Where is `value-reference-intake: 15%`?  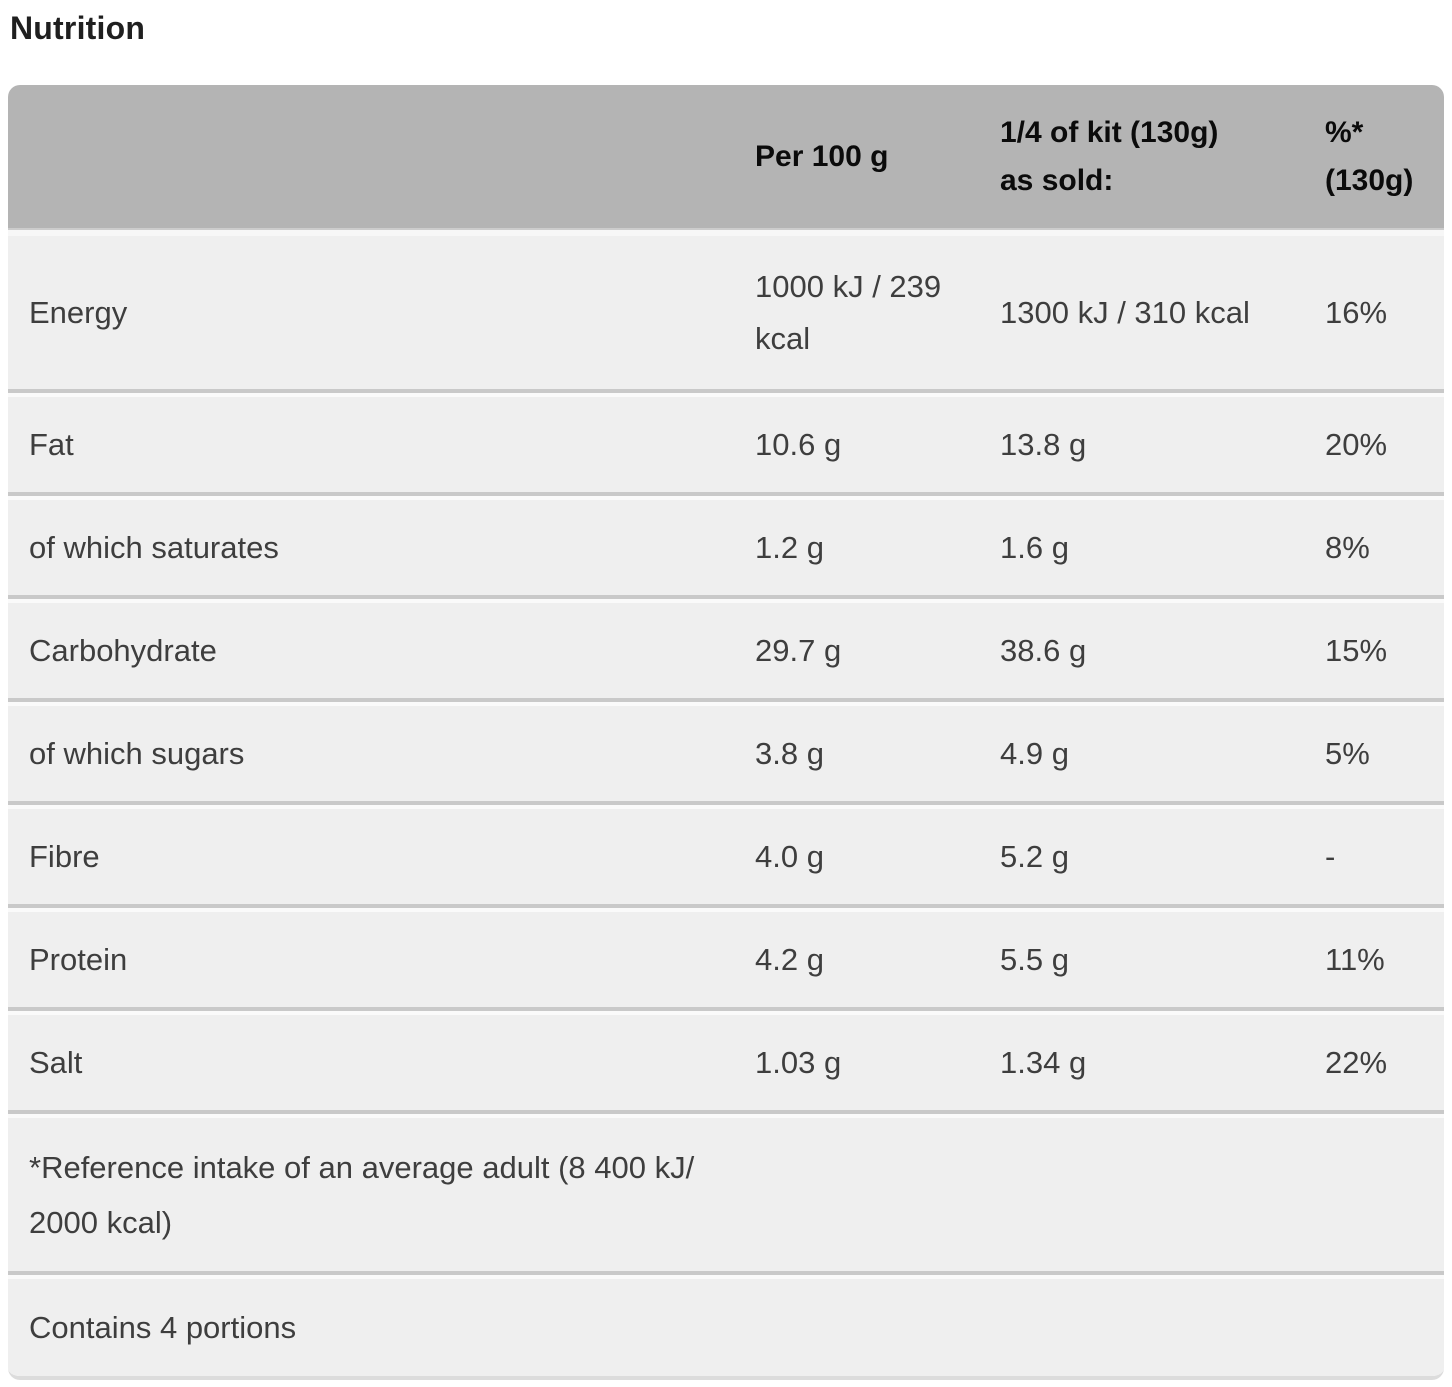 value-reference-intake: 15% is located at coordinates (1356, 650).